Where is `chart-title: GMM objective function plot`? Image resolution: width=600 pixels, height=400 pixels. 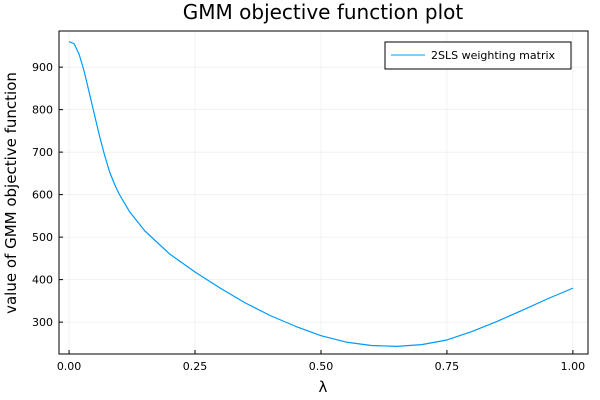
chart-title: GMM objective function plot is located at coordinates (323, 12).